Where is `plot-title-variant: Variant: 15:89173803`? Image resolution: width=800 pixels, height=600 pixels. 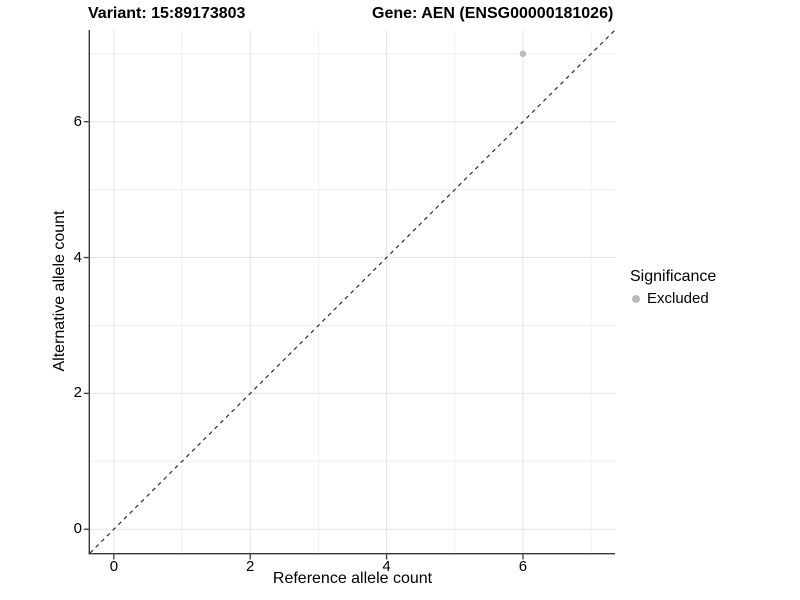
plot-title-variant: Variant: 15:89173803 is located at coordinates (167, 13).